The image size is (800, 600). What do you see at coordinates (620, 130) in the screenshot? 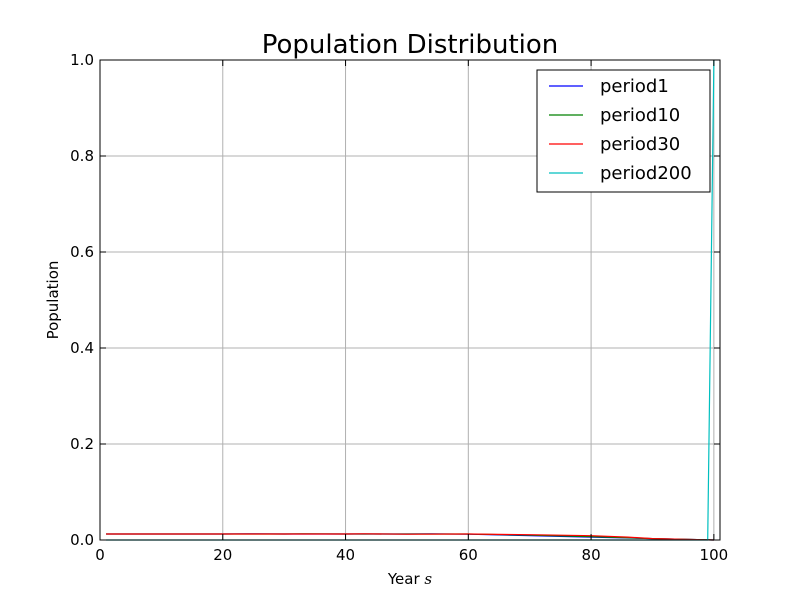
I see `legend-items: period1 period10 period30 period200` at bounding box center [620, 130].